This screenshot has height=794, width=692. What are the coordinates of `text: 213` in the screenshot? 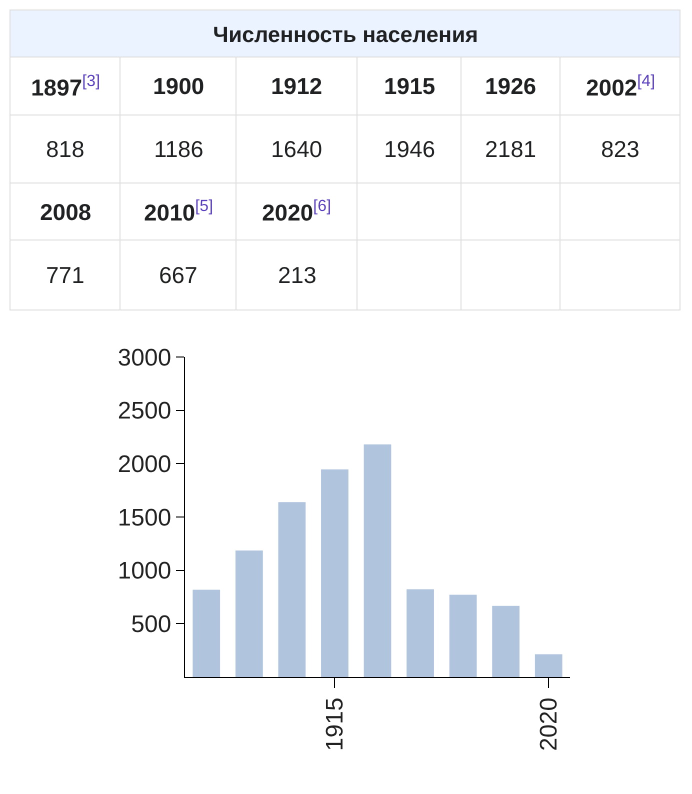 It's located at (297, 275).